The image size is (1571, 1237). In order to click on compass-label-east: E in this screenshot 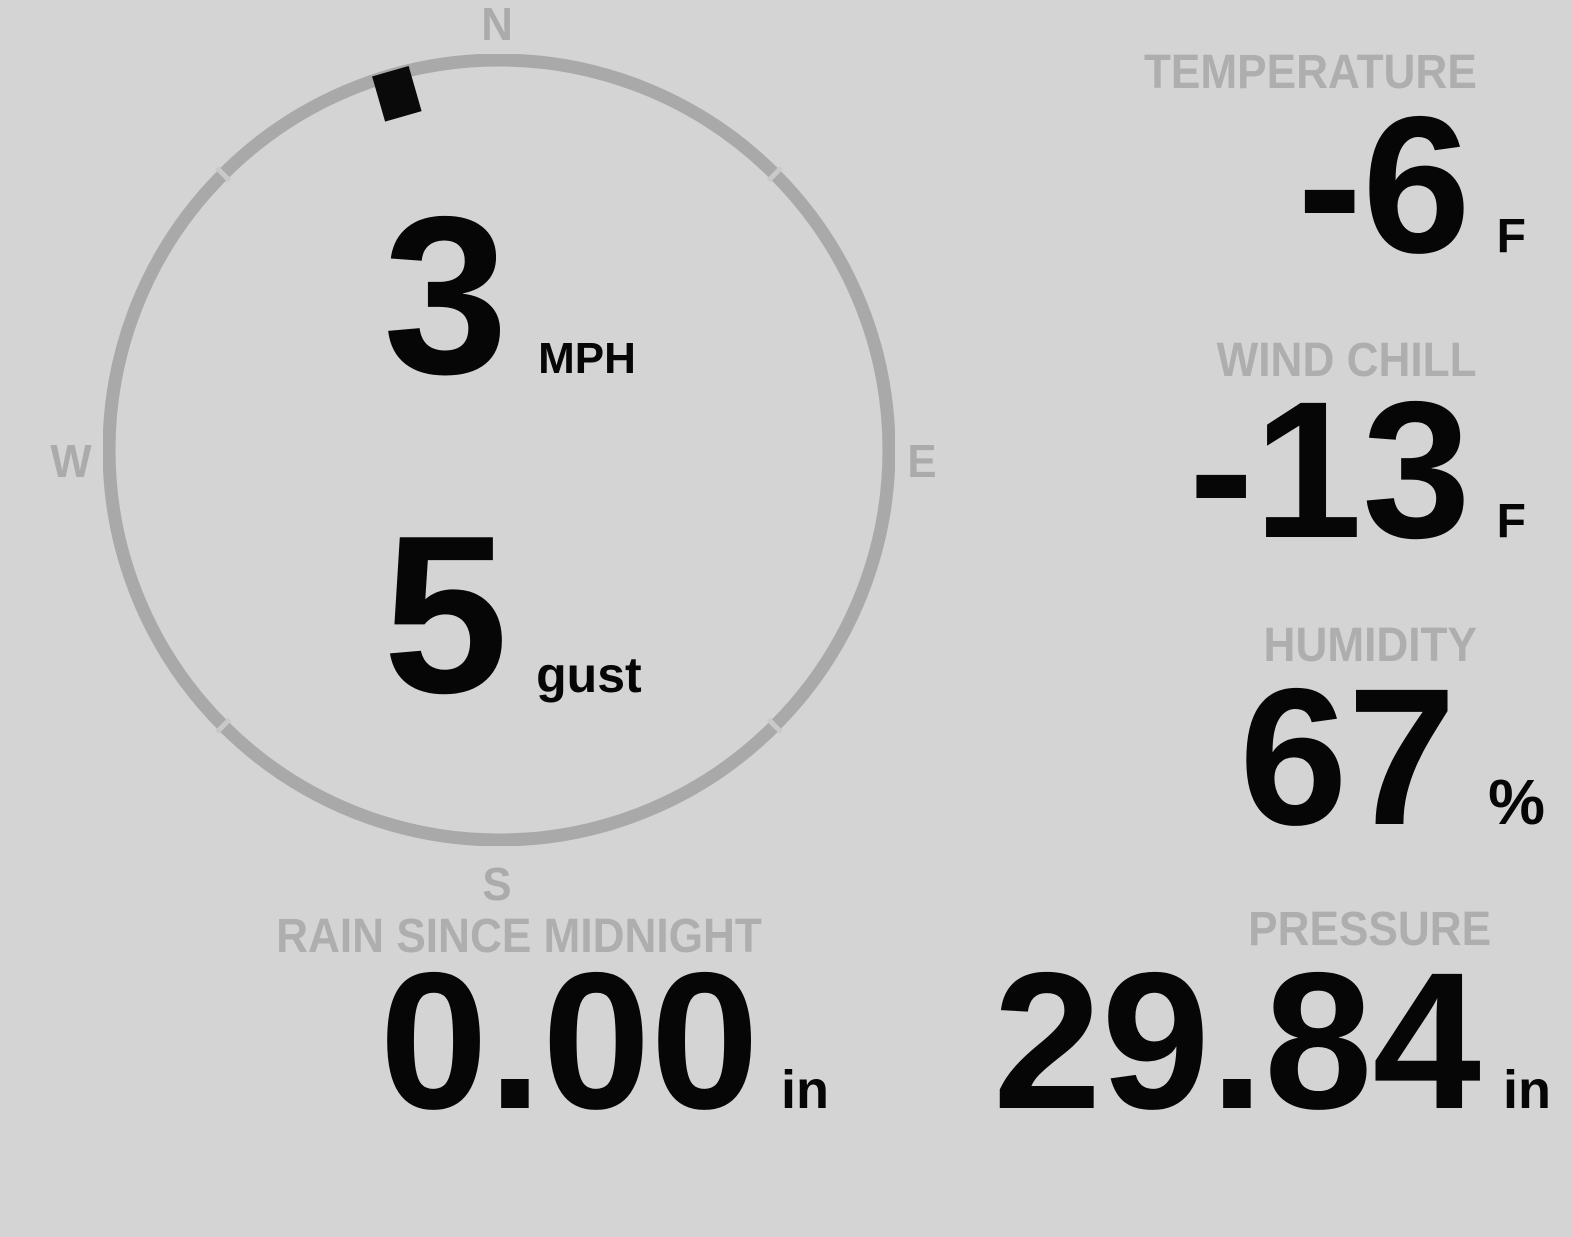, I will do `click(922, 461)`.